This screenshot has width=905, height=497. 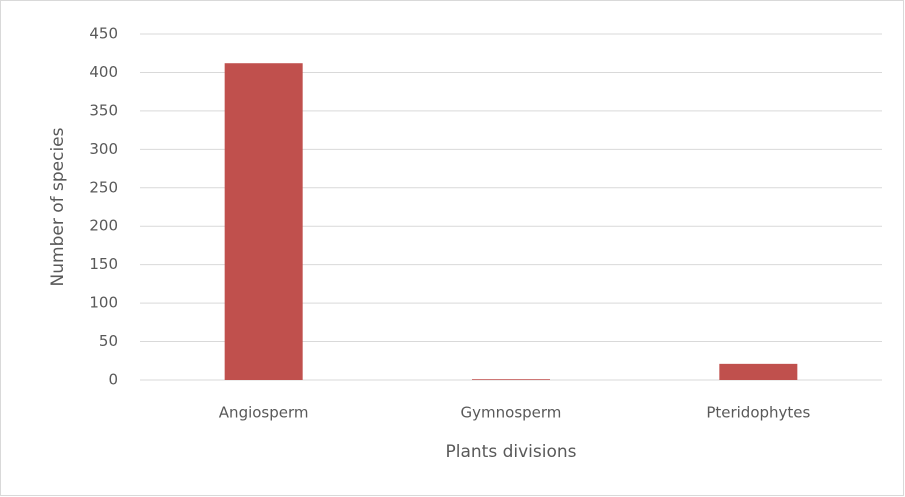 I want to click on y-tick-label: 450, so click(x=103, y=34).